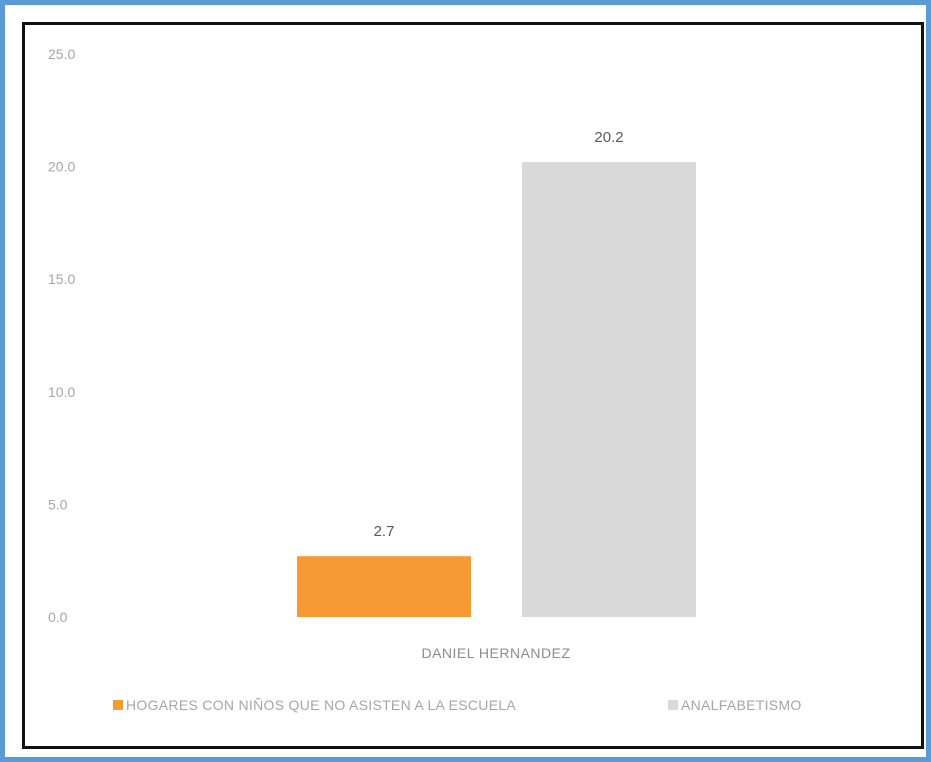 The width and height of the screenshot is (931, 762). What do you see at coordinates (61, 392) in the screenshot?
I see `y-tick-label: 10.0` at bounding box center [61, 392].